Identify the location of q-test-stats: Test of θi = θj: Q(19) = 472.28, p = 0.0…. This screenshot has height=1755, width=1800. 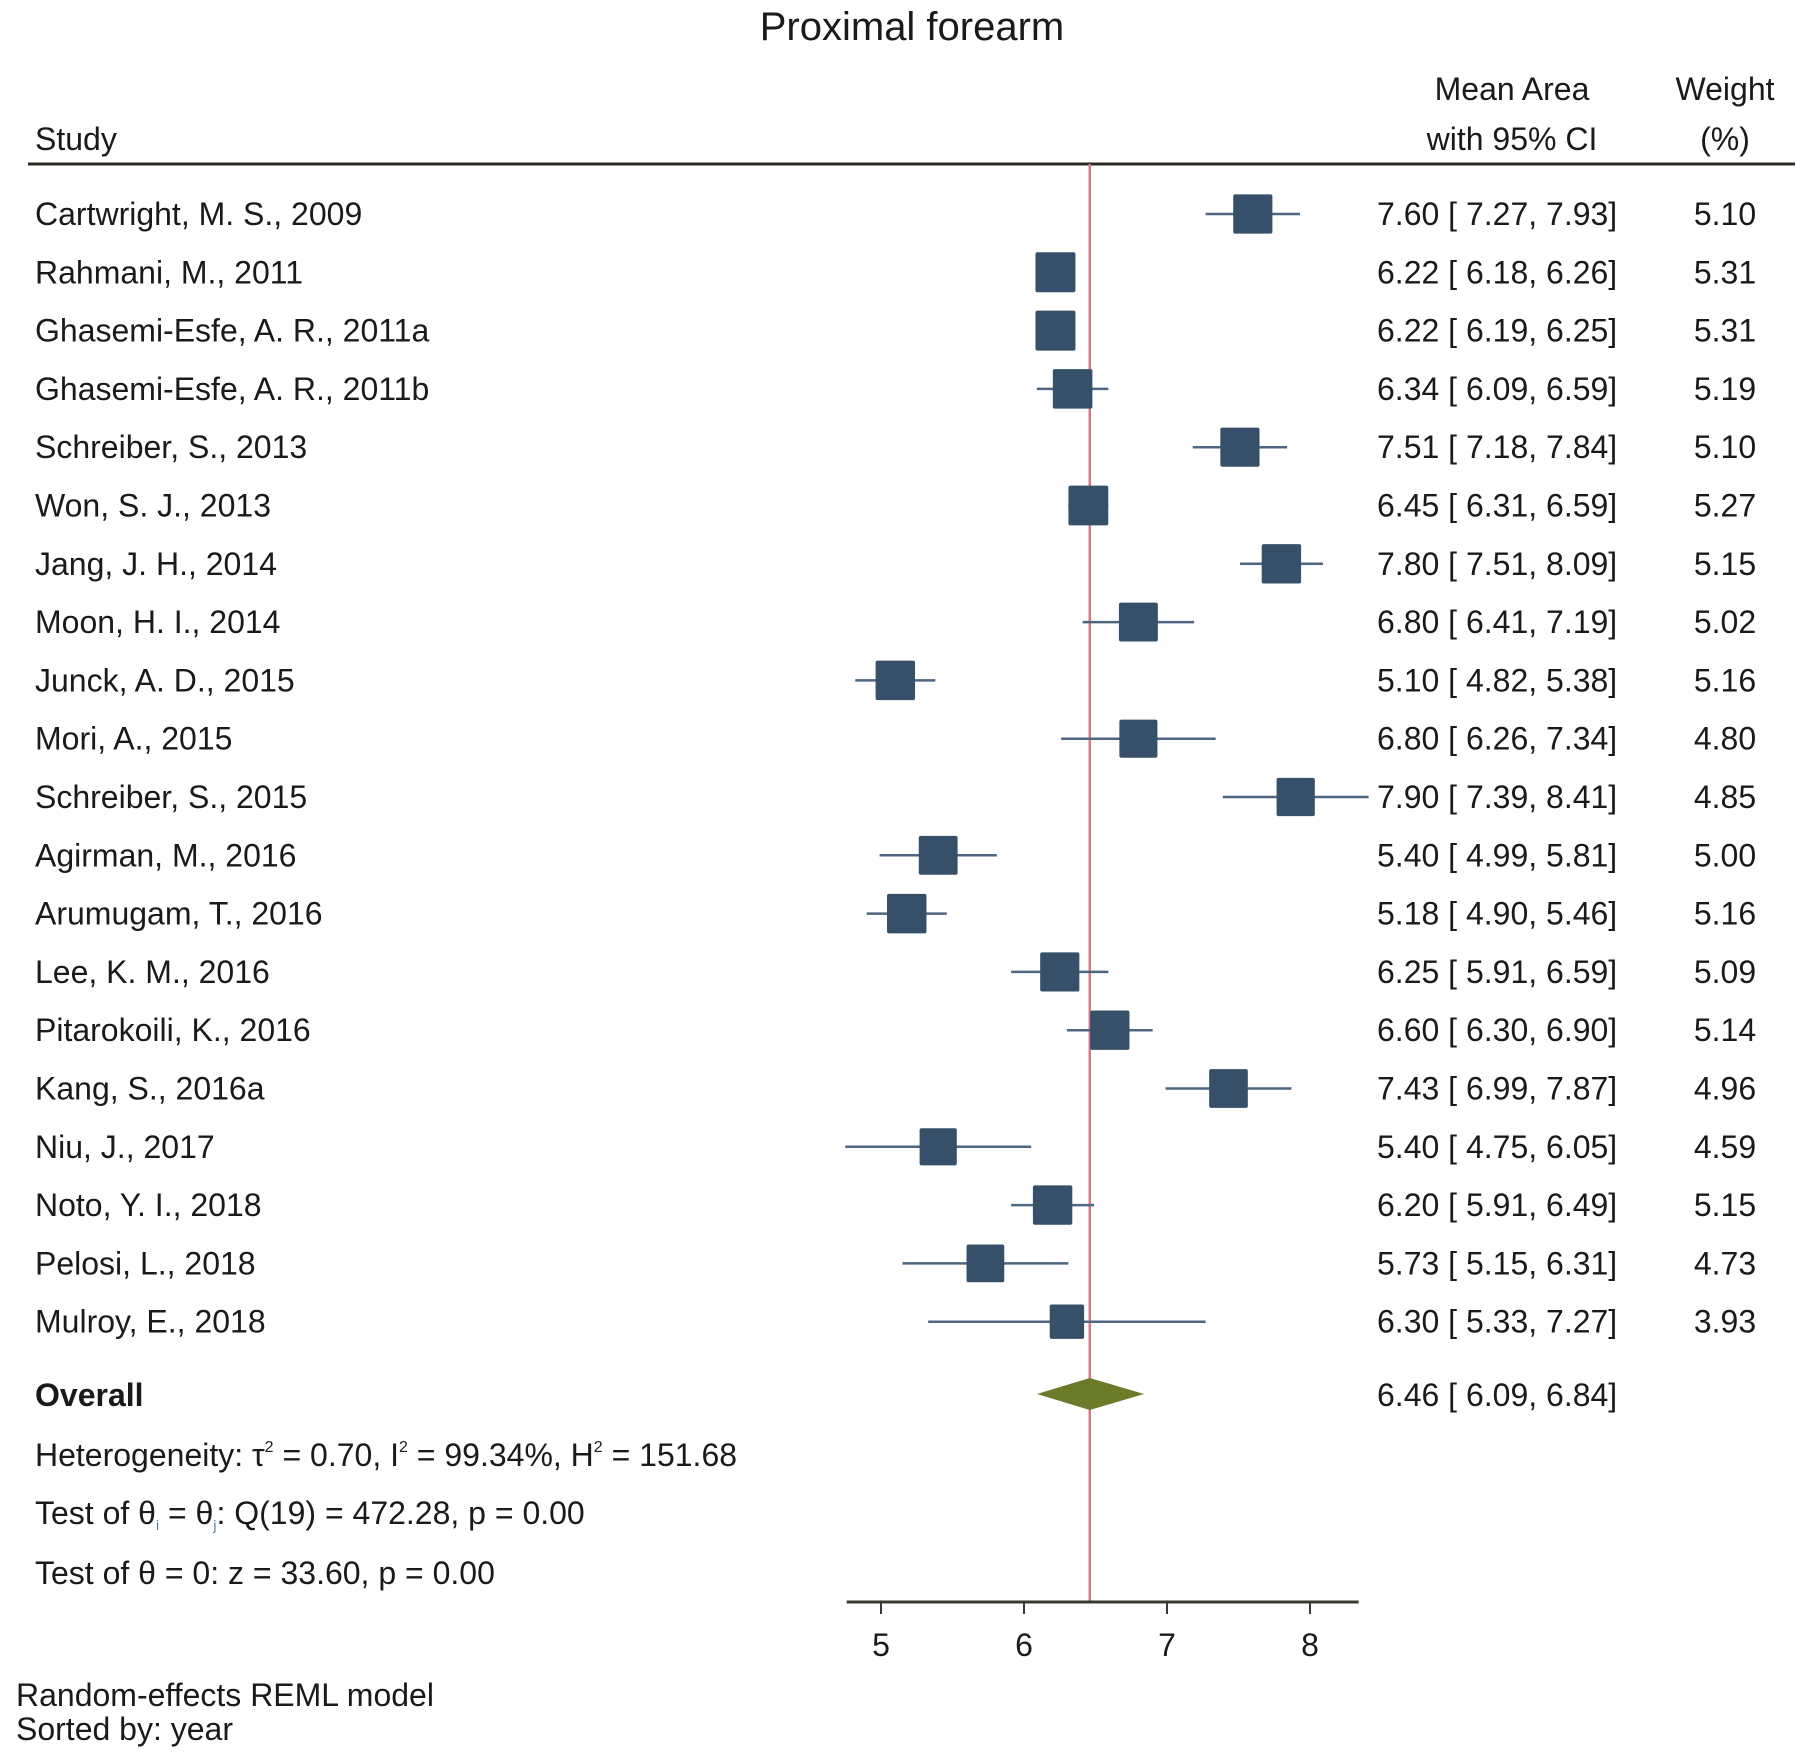
(310, 1514).